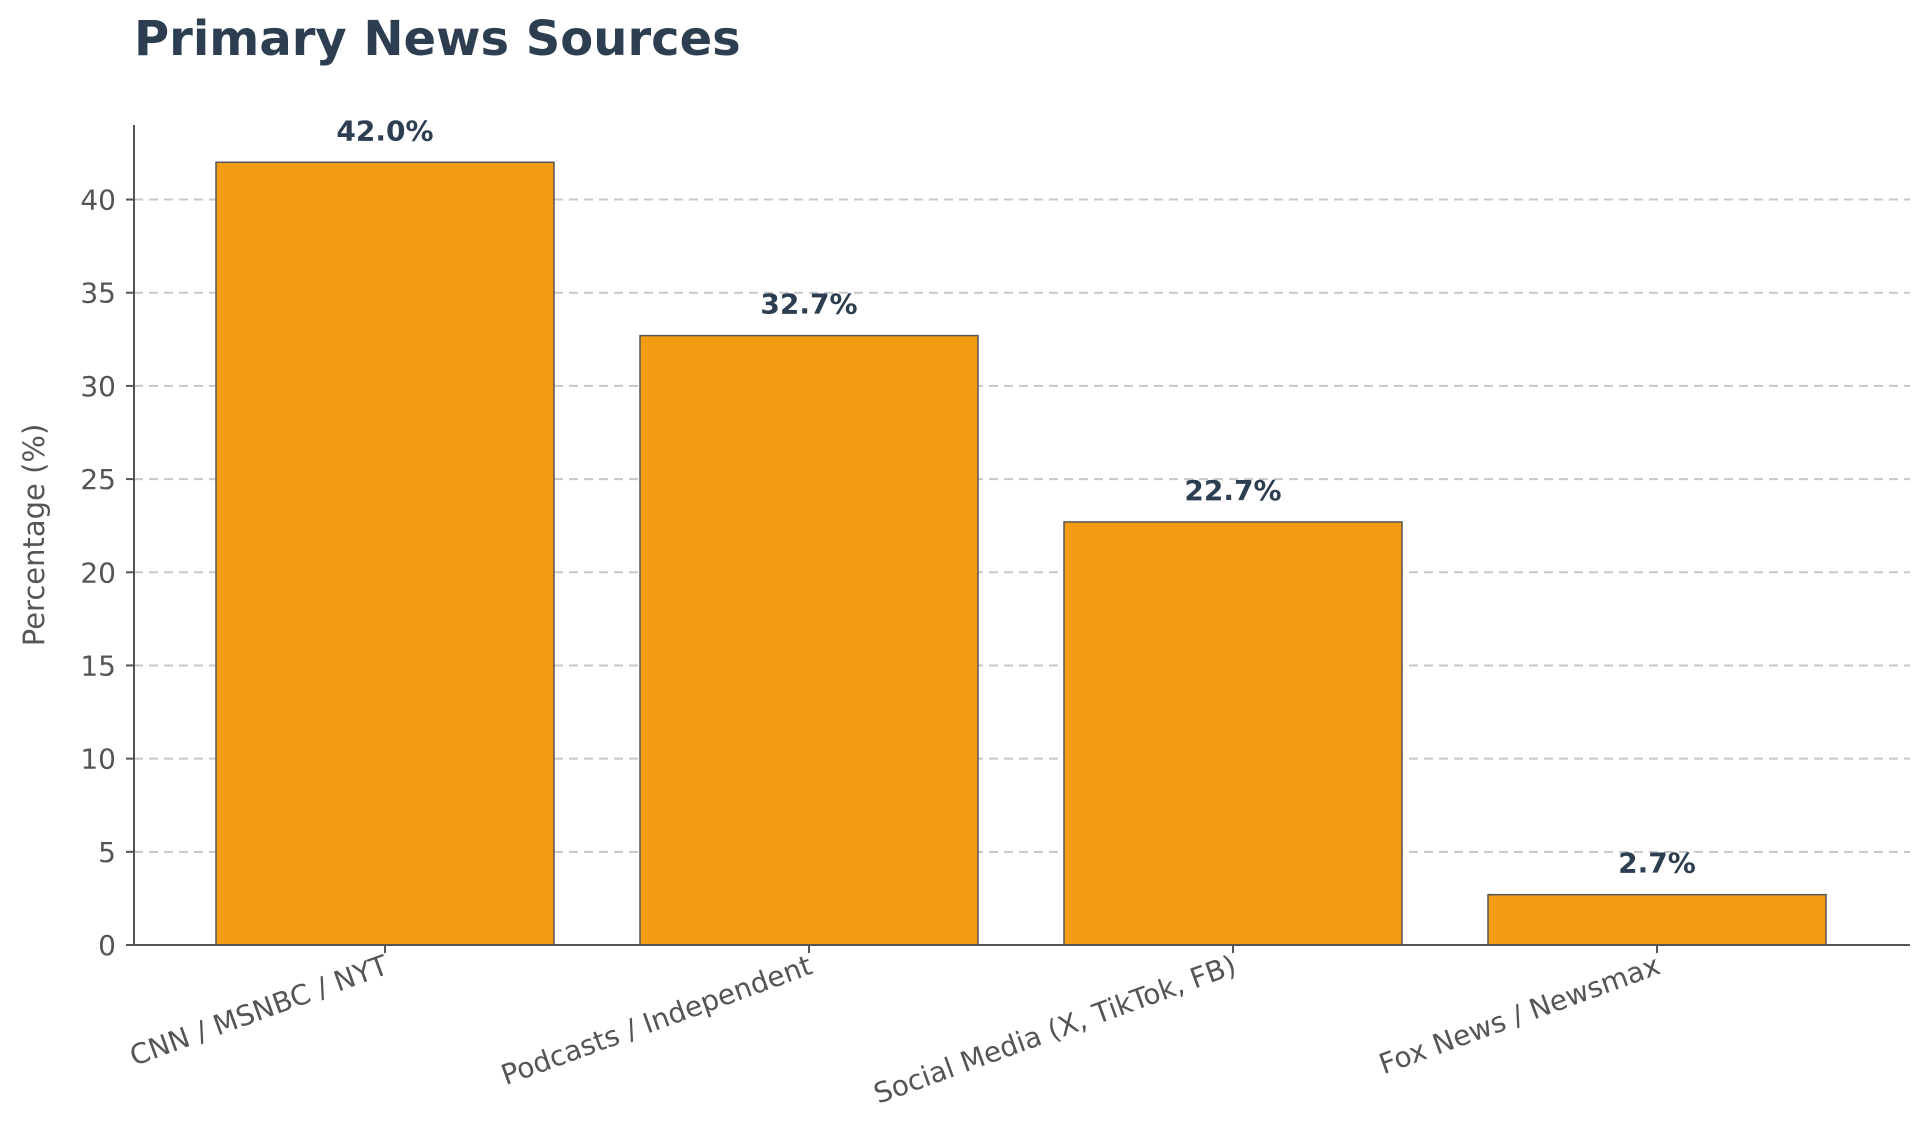 This screenshot has height=1146, width=1920. What do you see at coordinates (98, 200) in the screenshot?
I see `y-tick-label: 40` at bounding box center [98, 200].